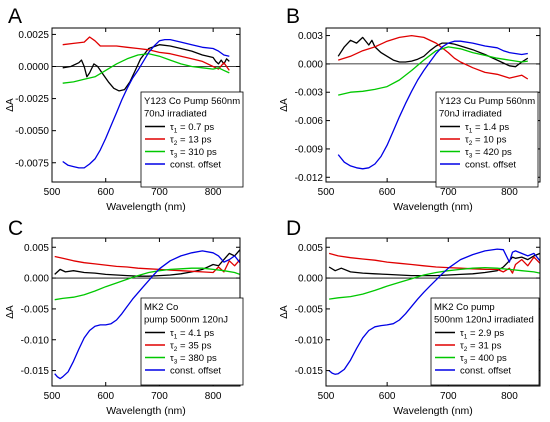 The height and width of the screenshot is (422, 550). What do you see at coordinates (15, 228) in the screenshot?
I see `panel-letter: C` at bounding box center [15, 228].